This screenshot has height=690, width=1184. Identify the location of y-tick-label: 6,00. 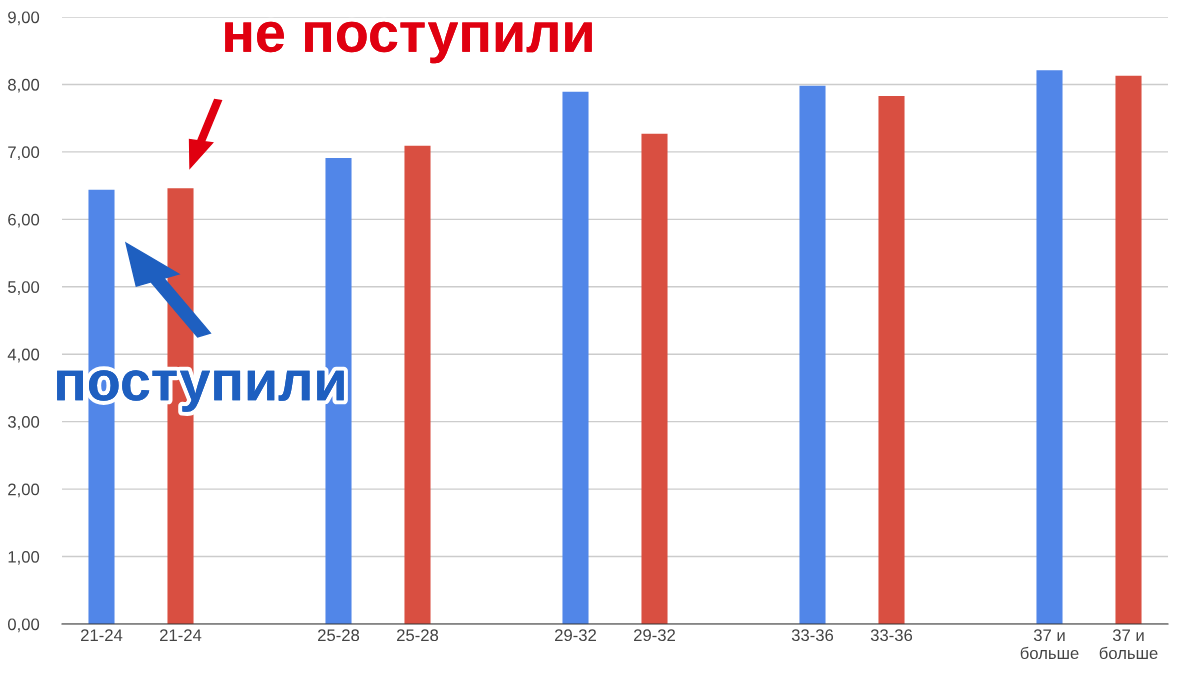
(24, 220).